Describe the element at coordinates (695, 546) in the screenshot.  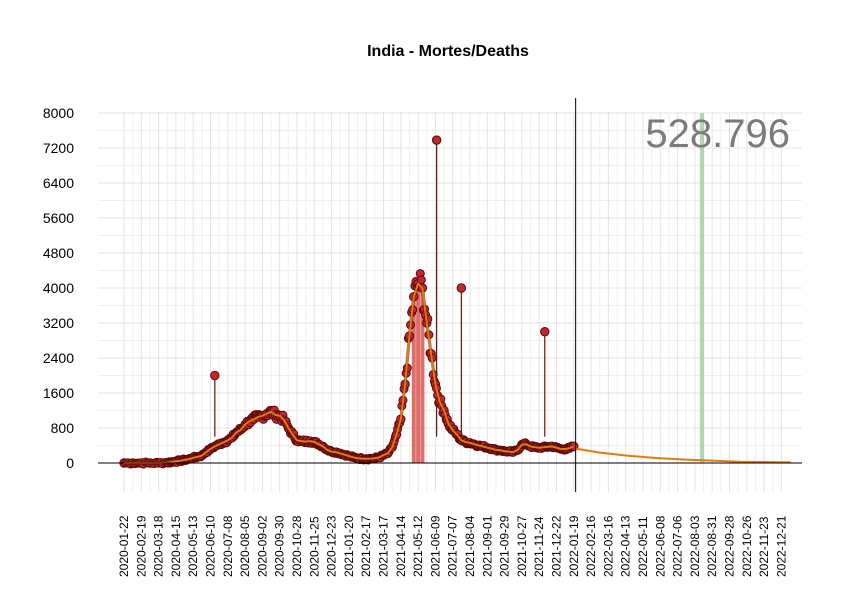
I see `x-tick-label: 2022-08-03` at that location.